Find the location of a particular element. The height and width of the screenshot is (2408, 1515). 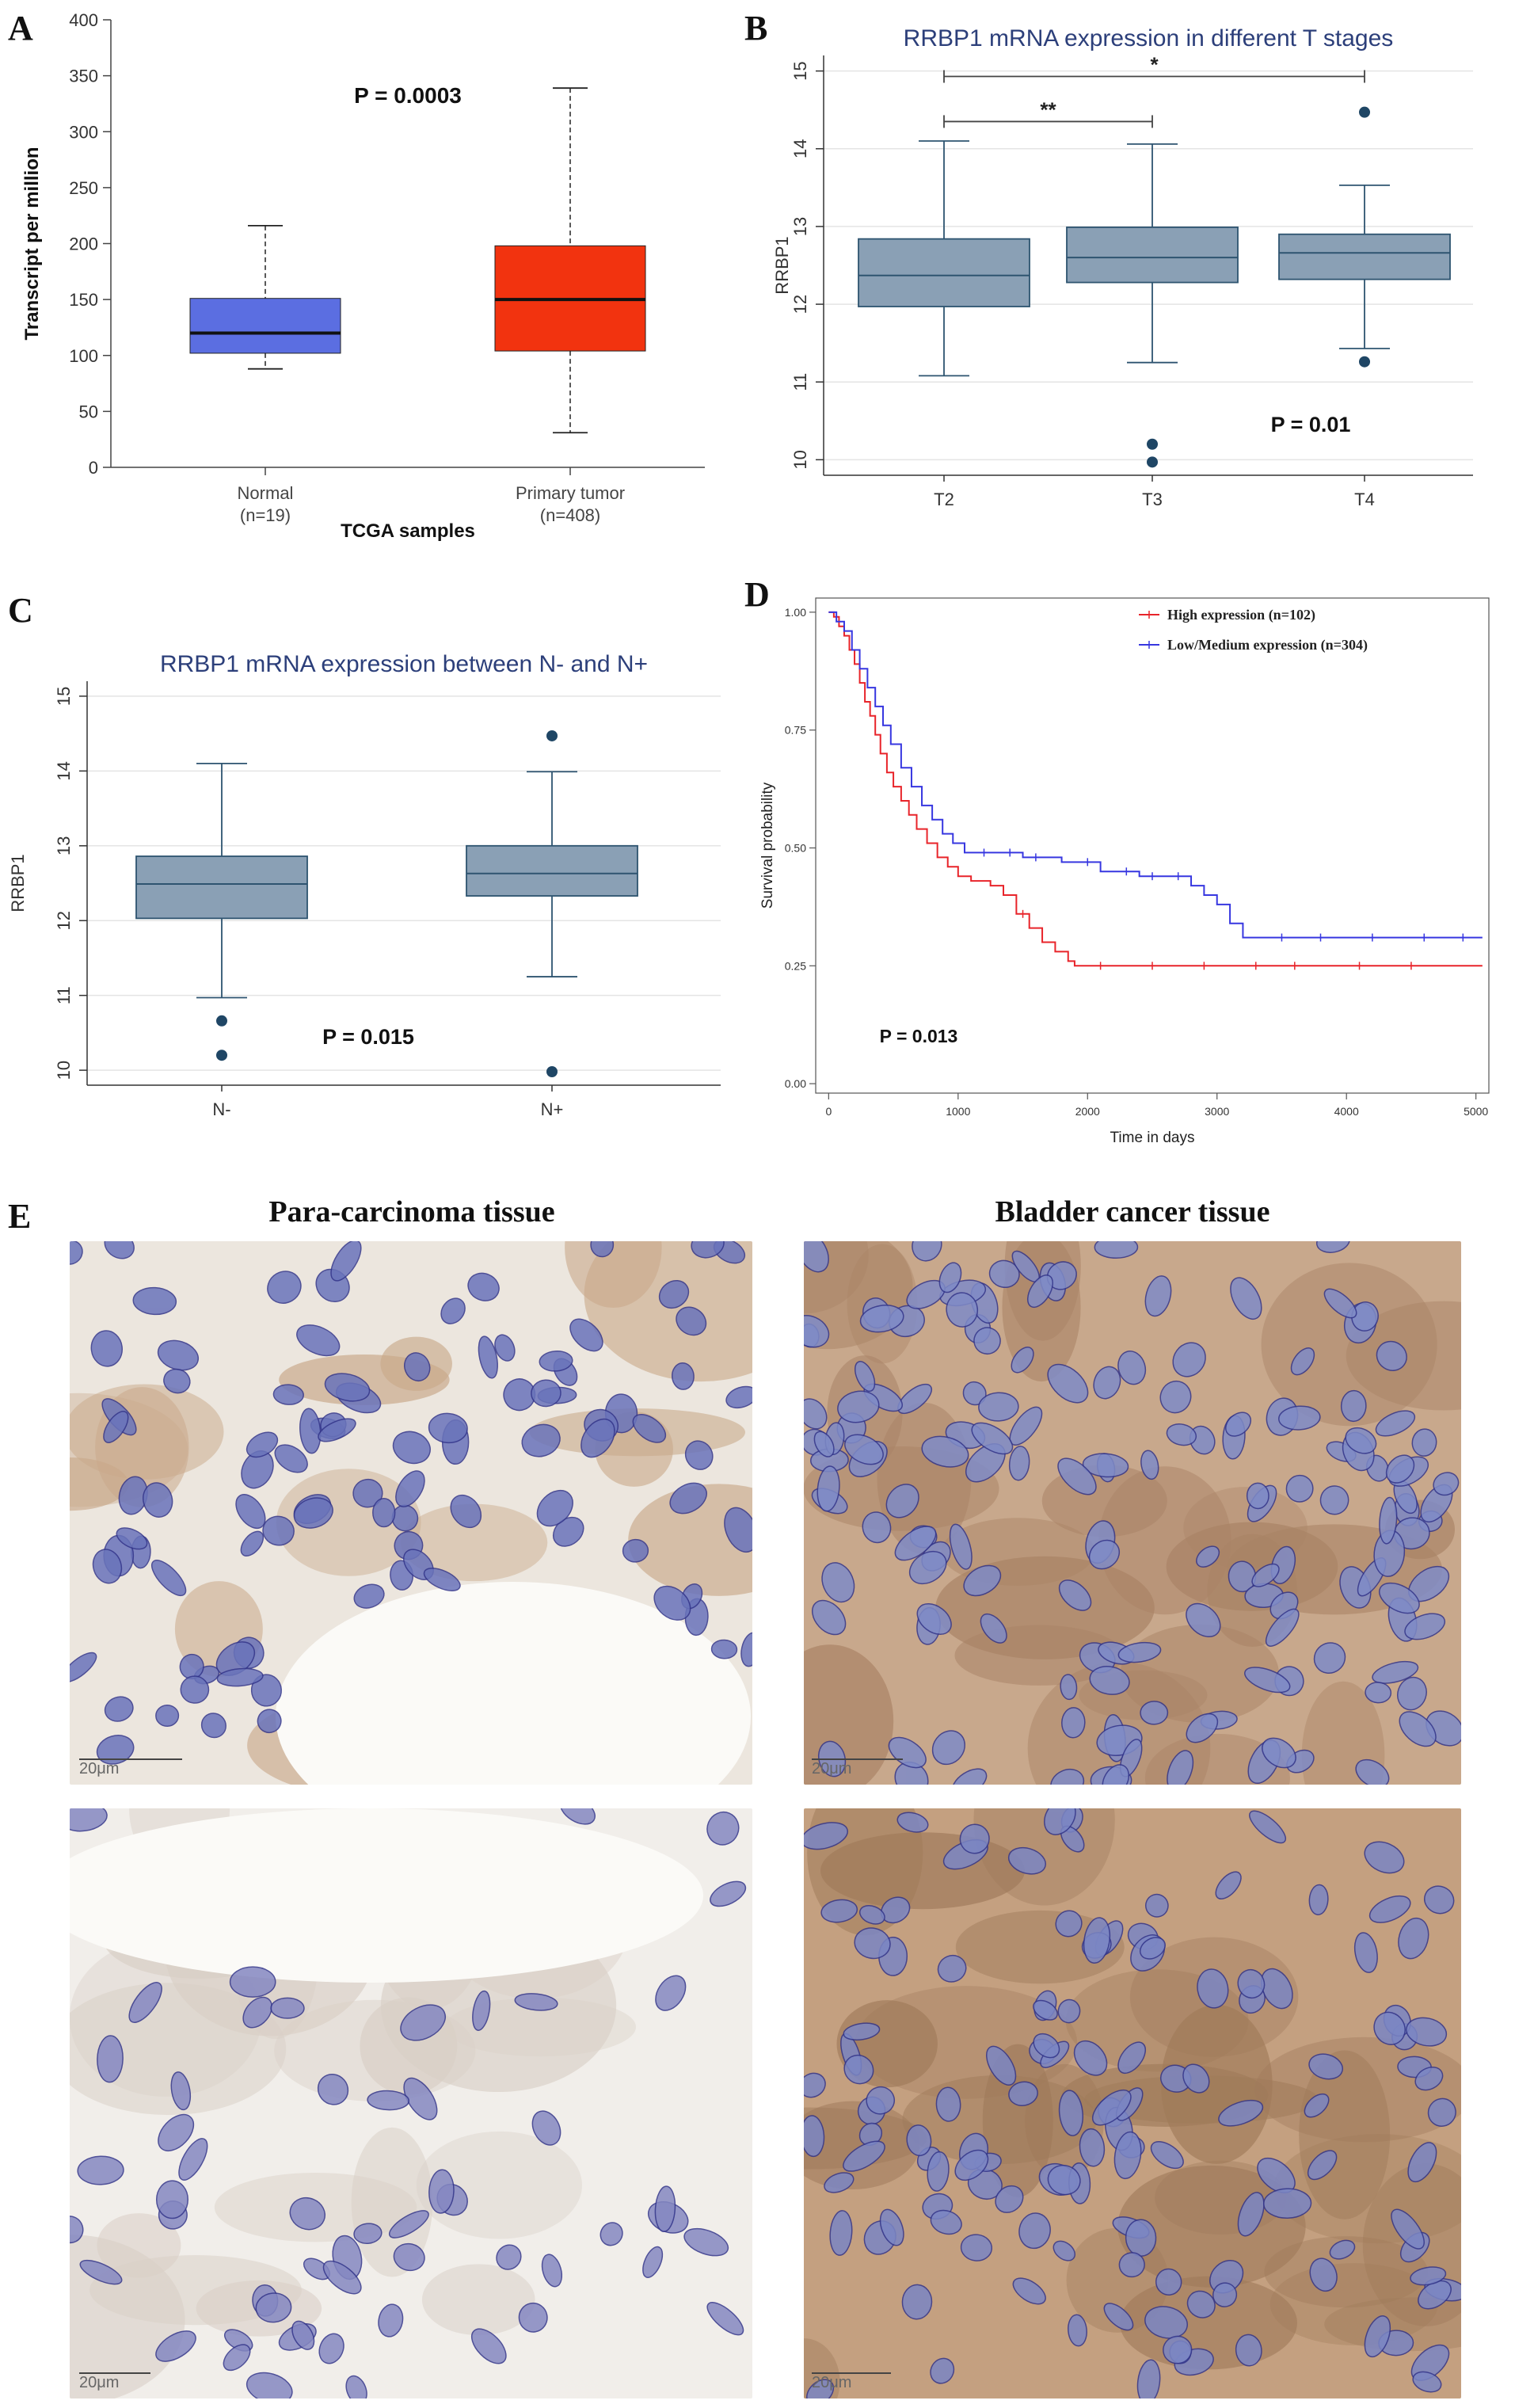

box-n is located at coordinates (222, 888).